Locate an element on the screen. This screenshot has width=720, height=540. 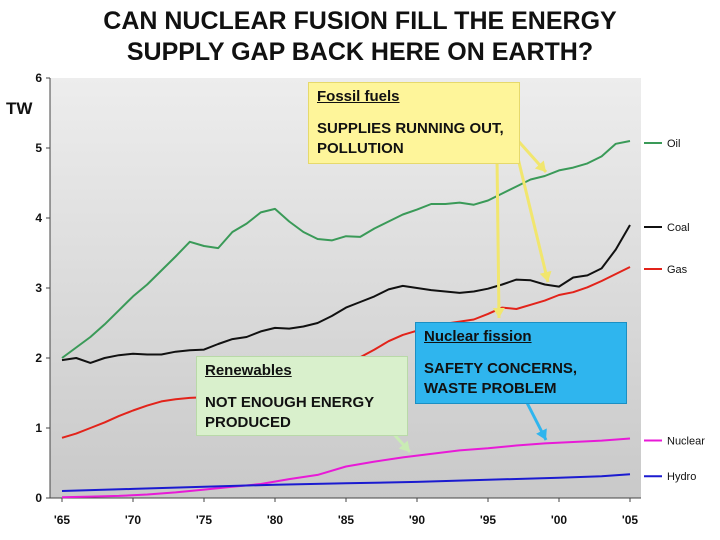
y-tick-label: 1 is located at coordinates (38, 428).